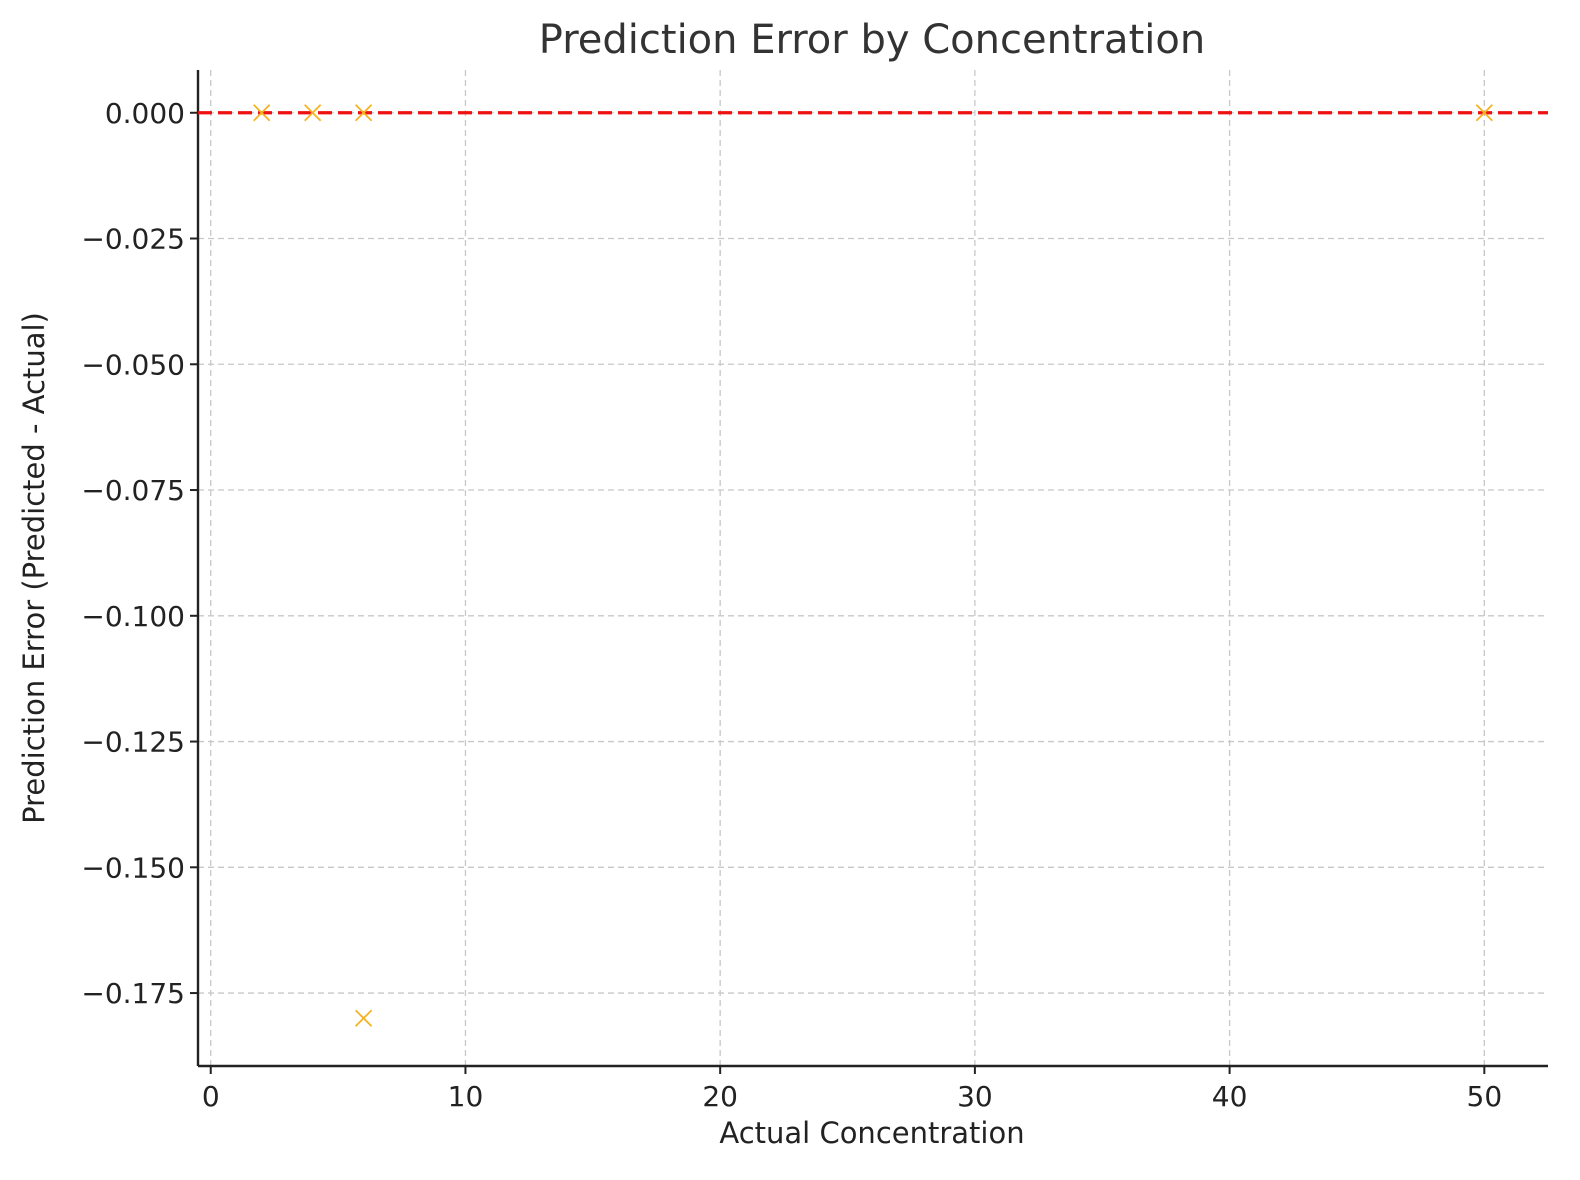  What do you see at coordinates (133, 364) in the screenshot?
I see `y-tick-label-2: −0.050` at bounding box center [133, 364].